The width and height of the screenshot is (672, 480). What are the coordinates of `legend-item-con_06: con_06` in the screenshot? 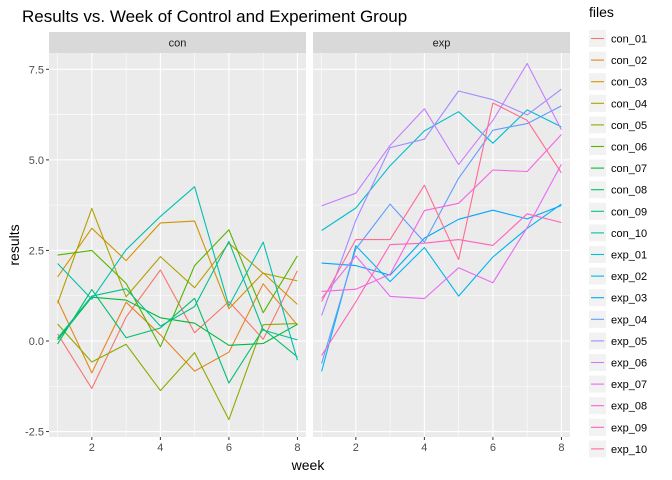 It's located at (618, 146).